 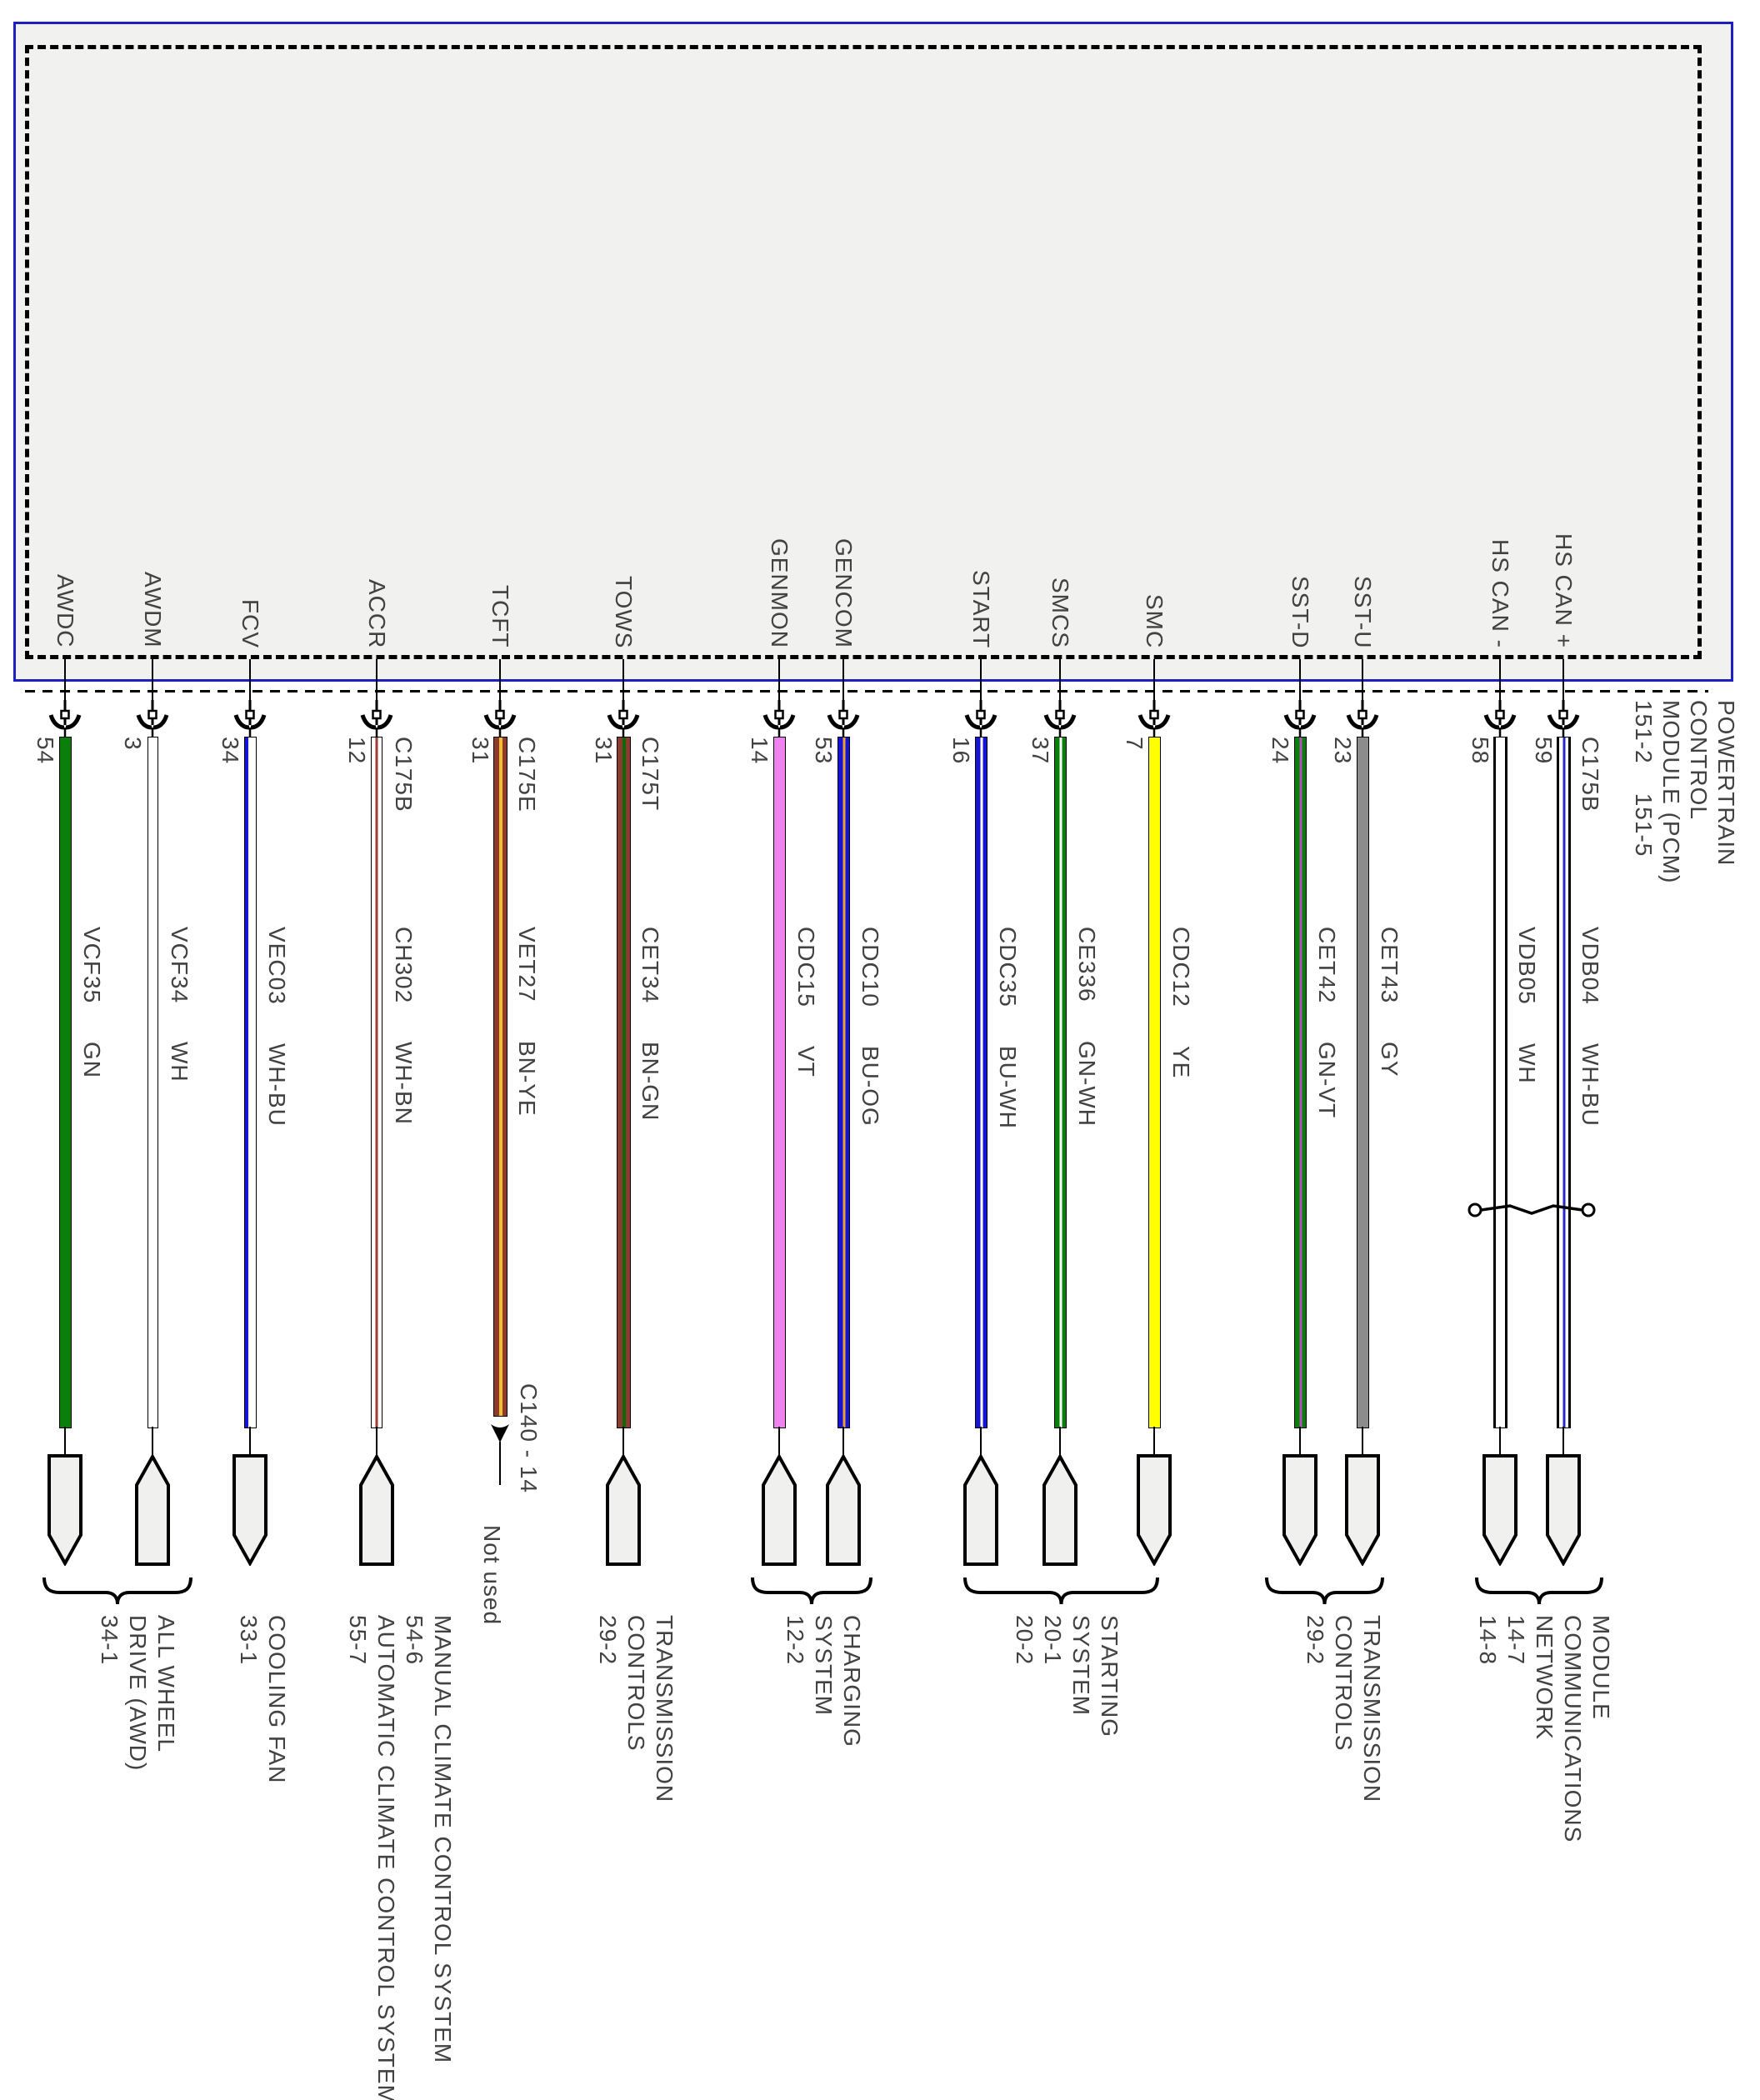 I want to click on pin-number: 7, so click(x=1135, y=744).